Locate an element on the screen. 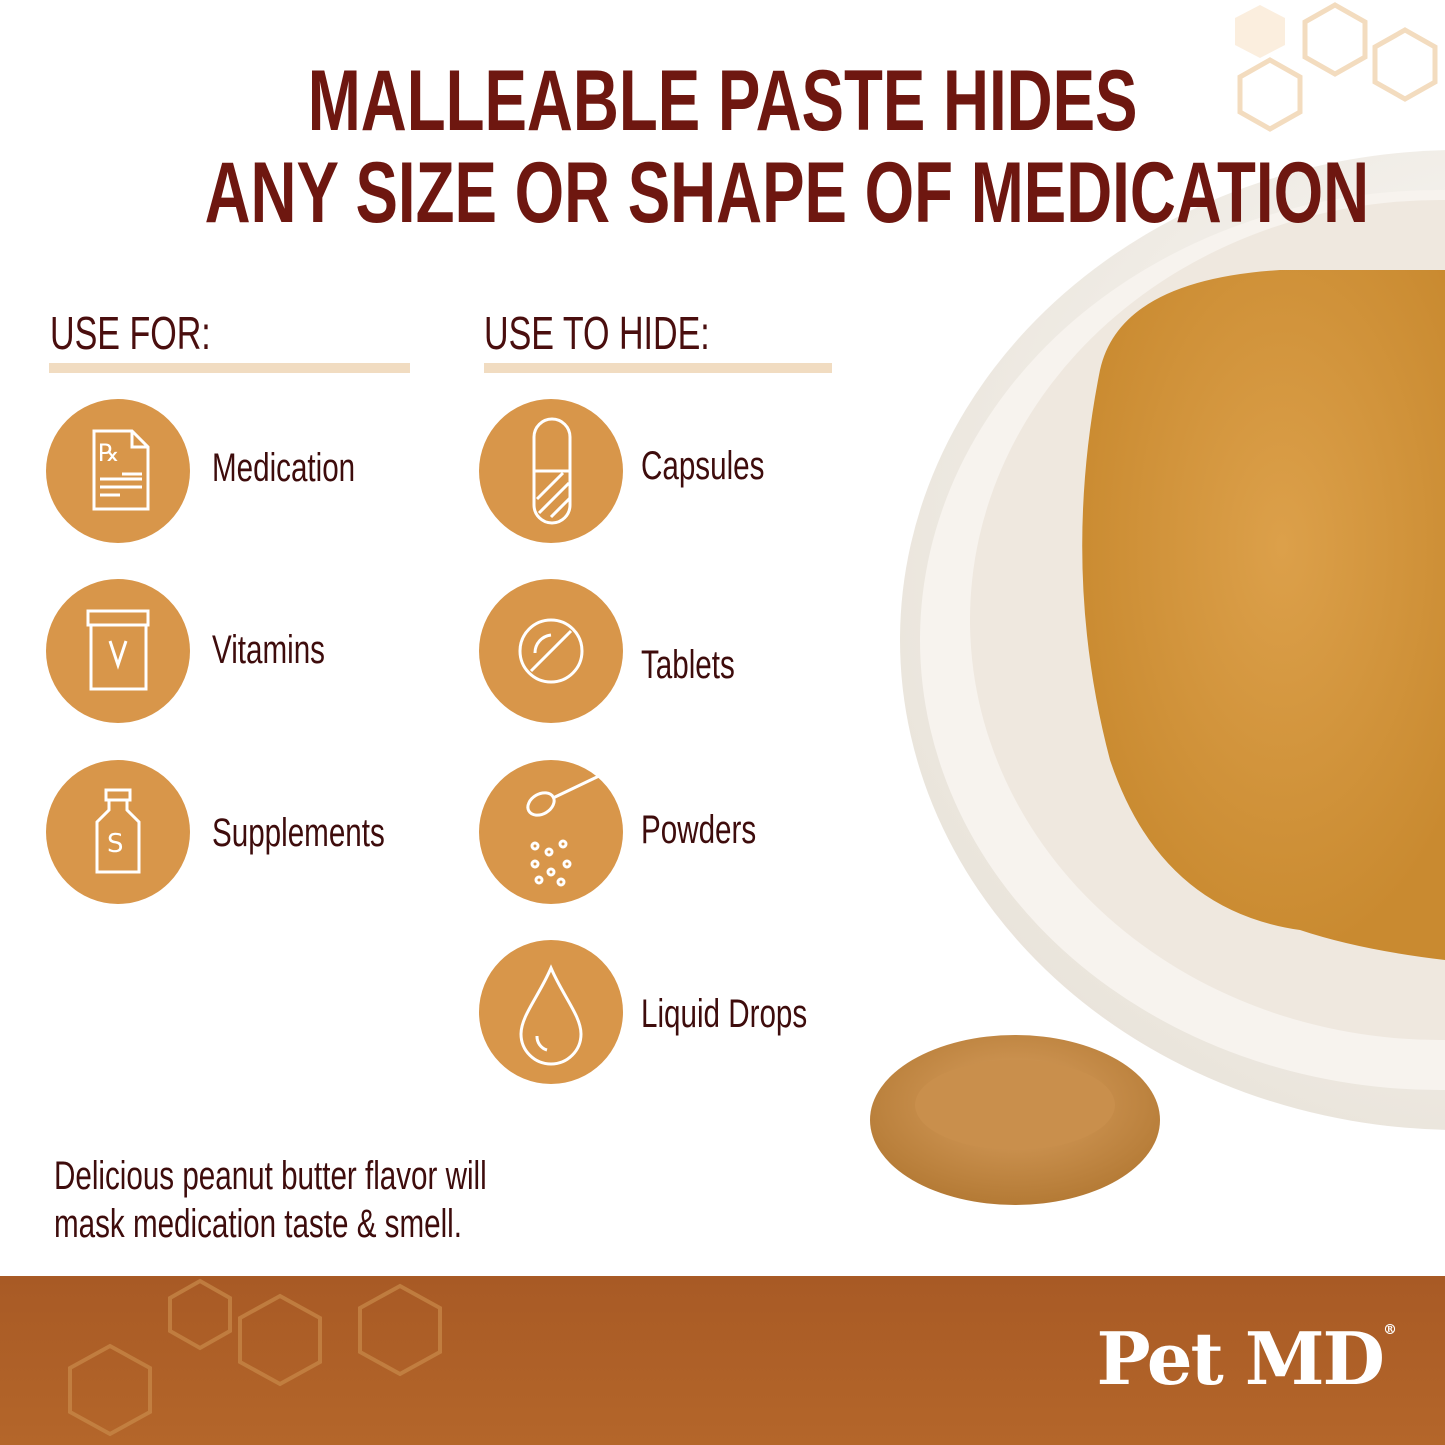 The height and width of the screenshot is (1445, 1445). capsule-icon is located at coordinates (551, 471).